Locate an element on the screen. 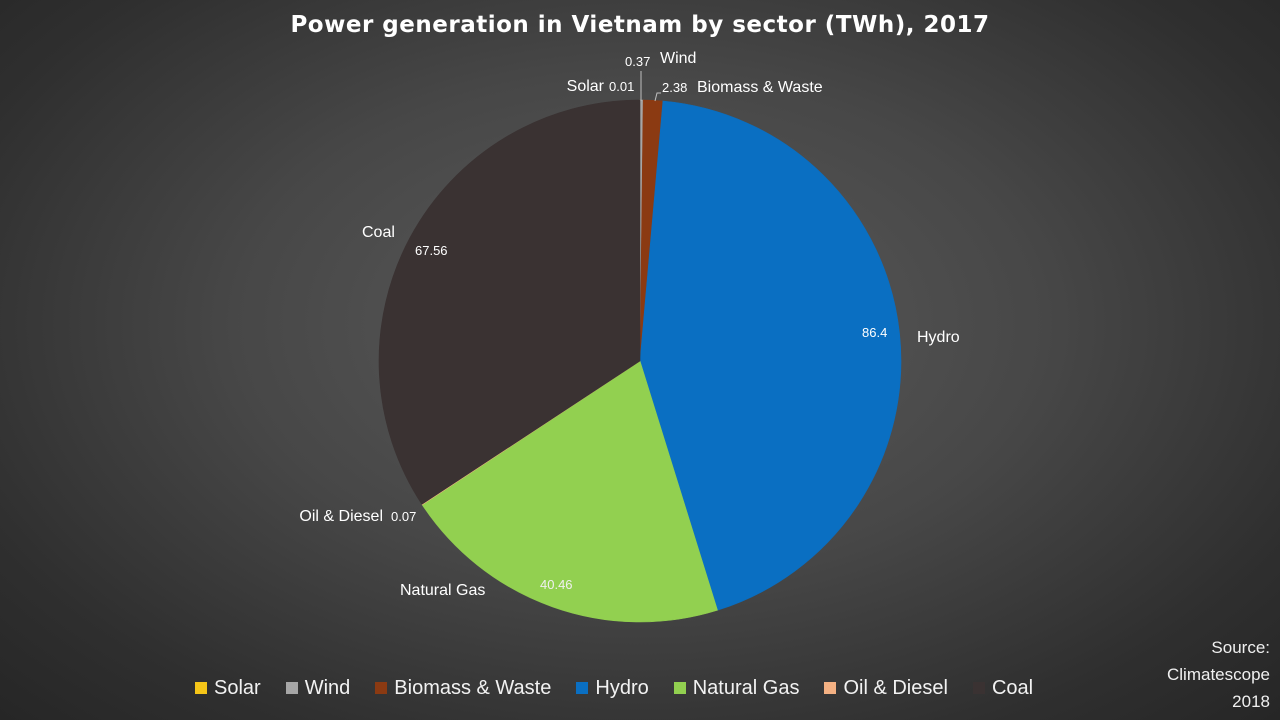 The width and height of the screenshot is (1280, 720). category-label-oil-and-diesel: Oil & Diesel is located at coordinates (341, 516).